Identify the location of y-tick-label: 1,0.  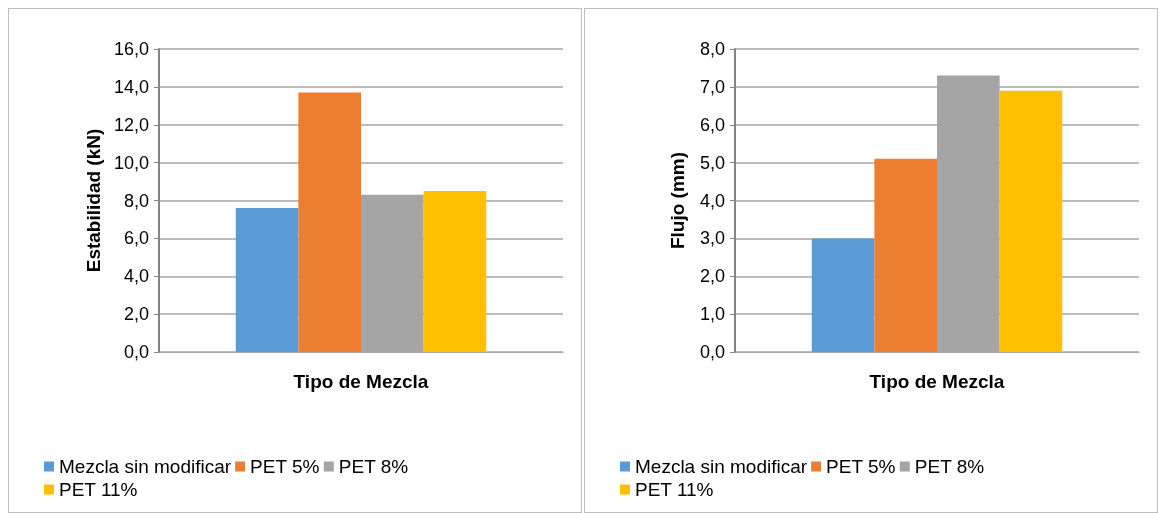
(712, 314).